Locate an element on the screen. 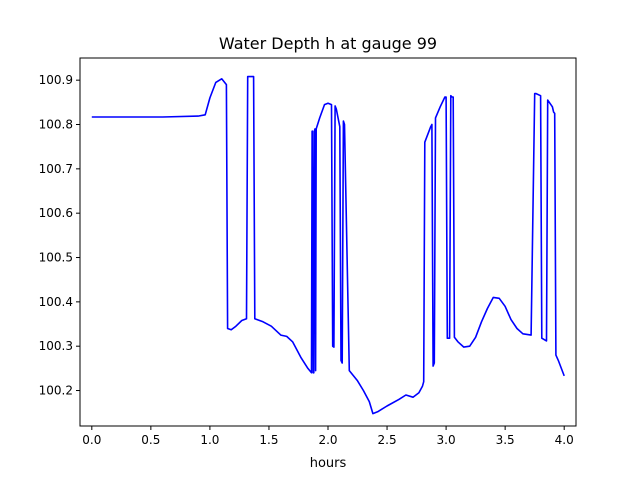  y-tick-label: 100.2 is located at coordinates (56, 391).